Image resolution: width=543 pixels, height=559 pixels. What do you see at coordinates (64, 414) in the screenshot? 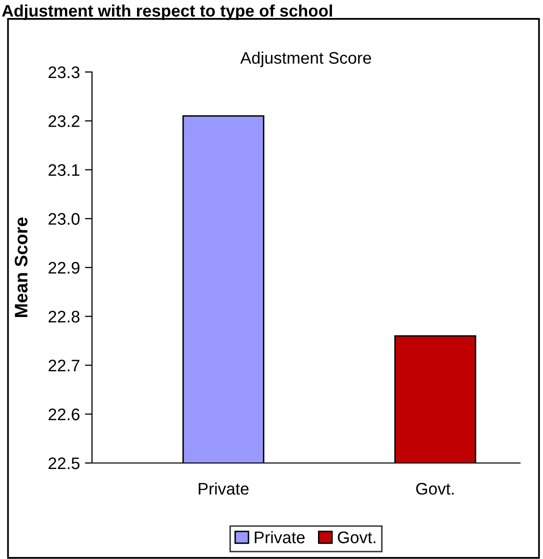
I see `y-tick-label: 22.6` at bounding box center [64, 414].